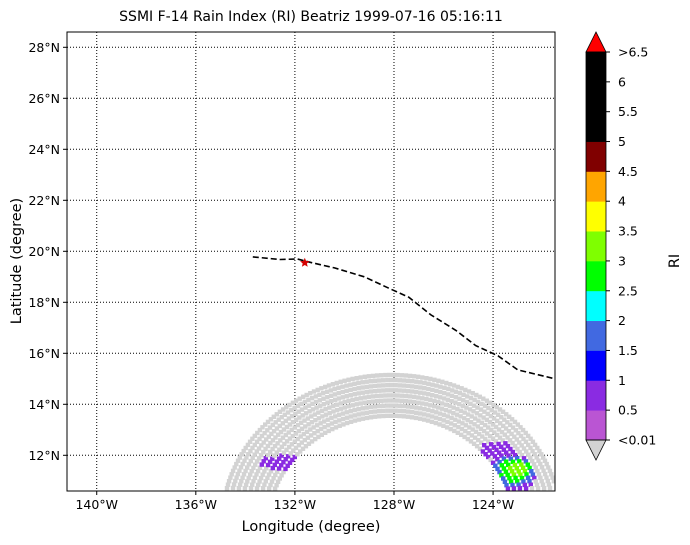 The image size is (690, 545). I want to click on colorbar-label: RI, so click(675, 261).